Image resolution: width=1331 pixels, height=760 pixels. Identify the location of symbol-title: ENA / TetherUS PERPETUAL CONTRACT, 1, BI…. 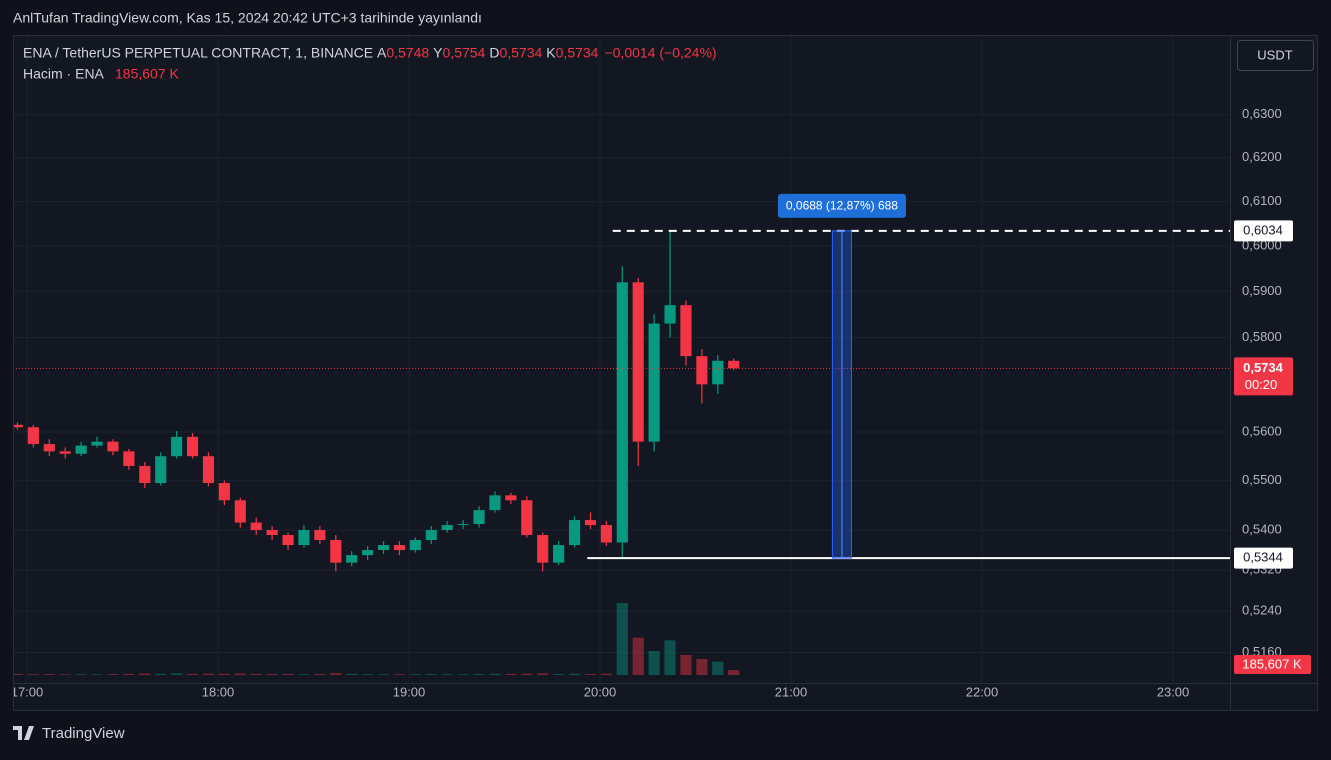
(198, 53).